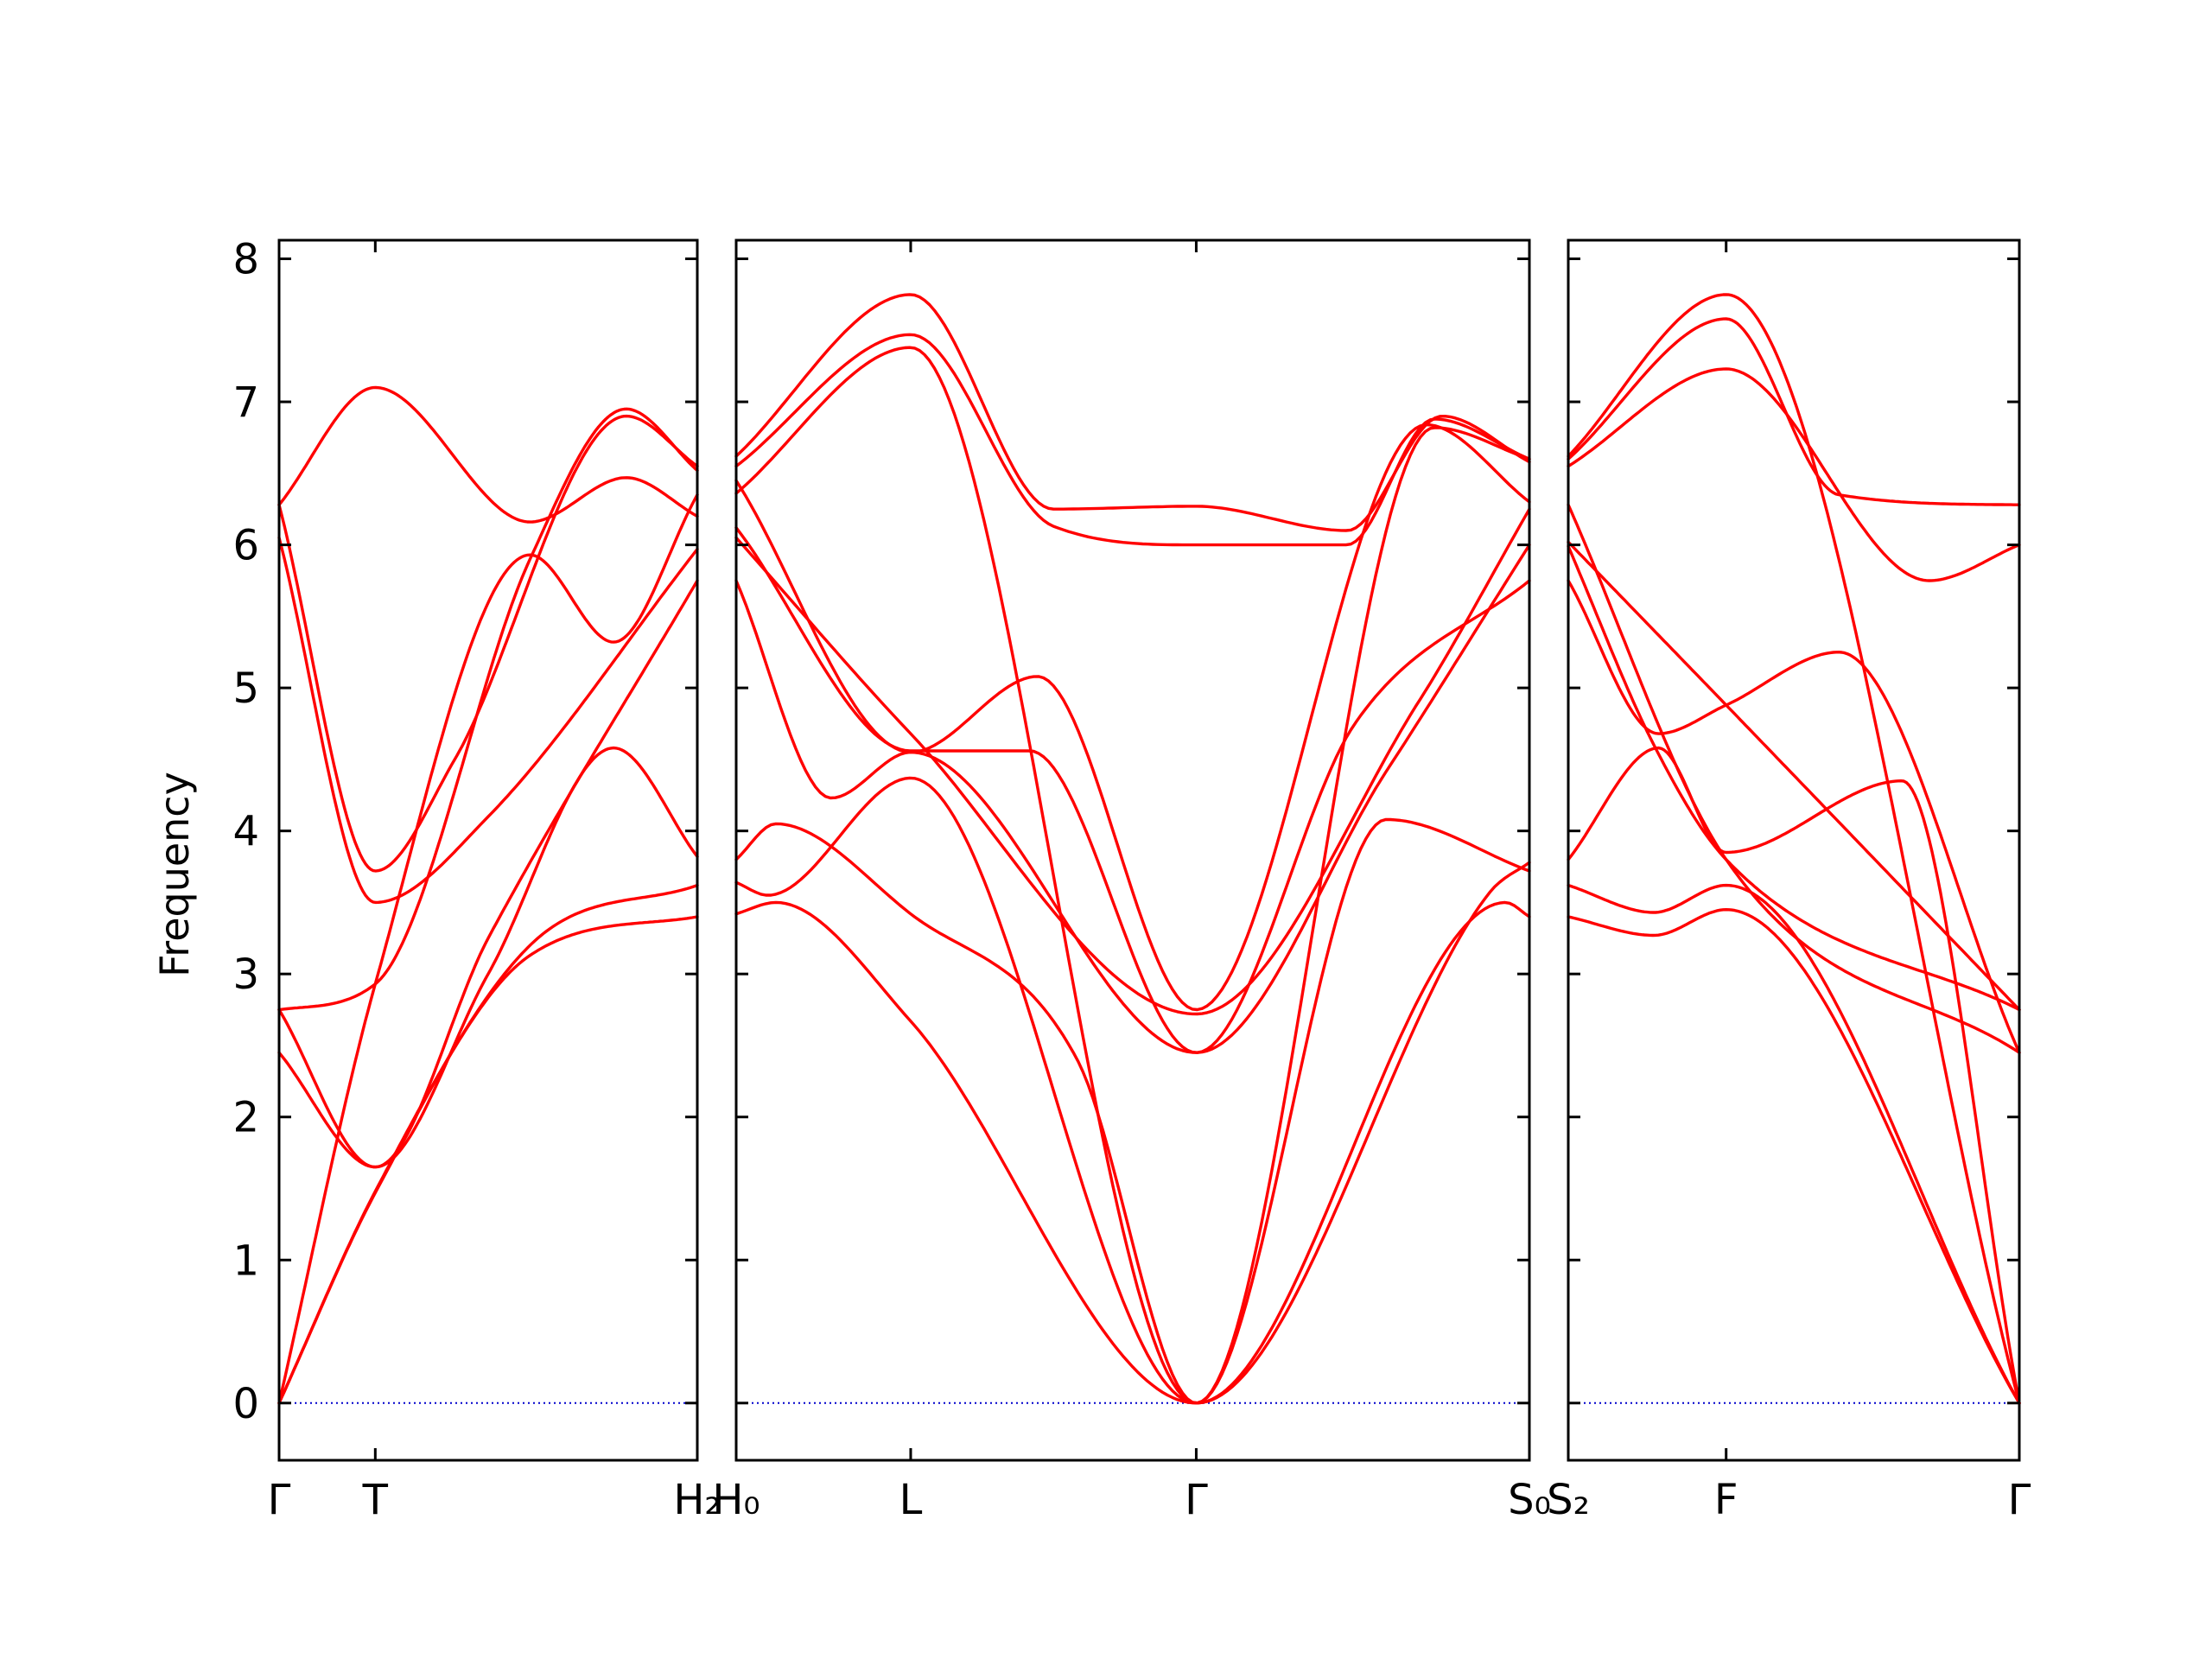 This screenshot has width=2212, height=1659. I want to click on panel-frame, so click(488, 850).